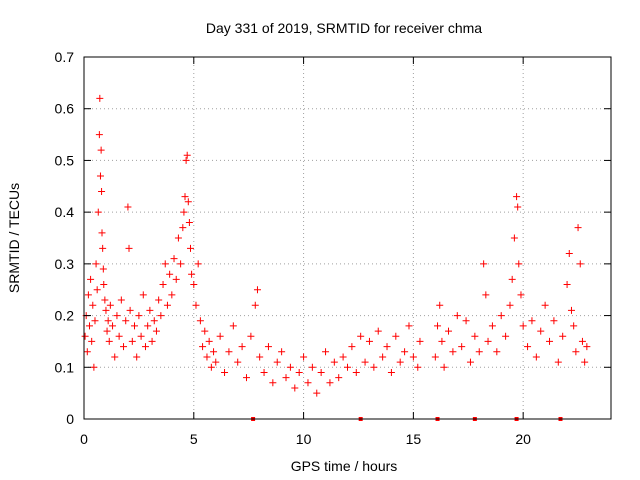  Describe the element at coordinates (65, 160) in the screenshot. I see `y-tick-label: 0.5` at that location.